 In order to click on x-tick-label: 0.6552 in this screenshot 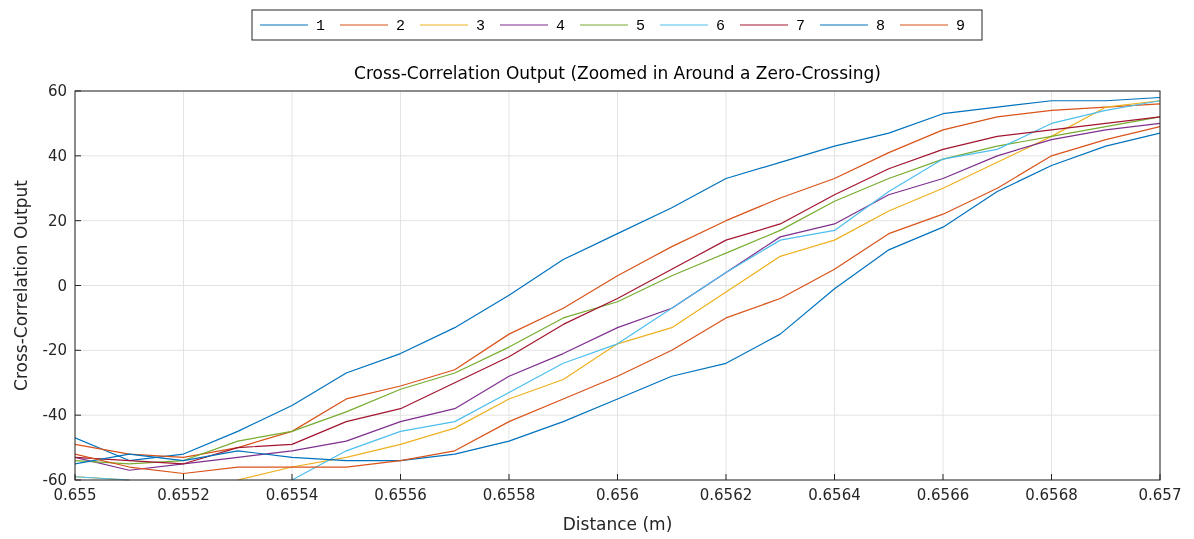, I will do `click(183, 495)`.